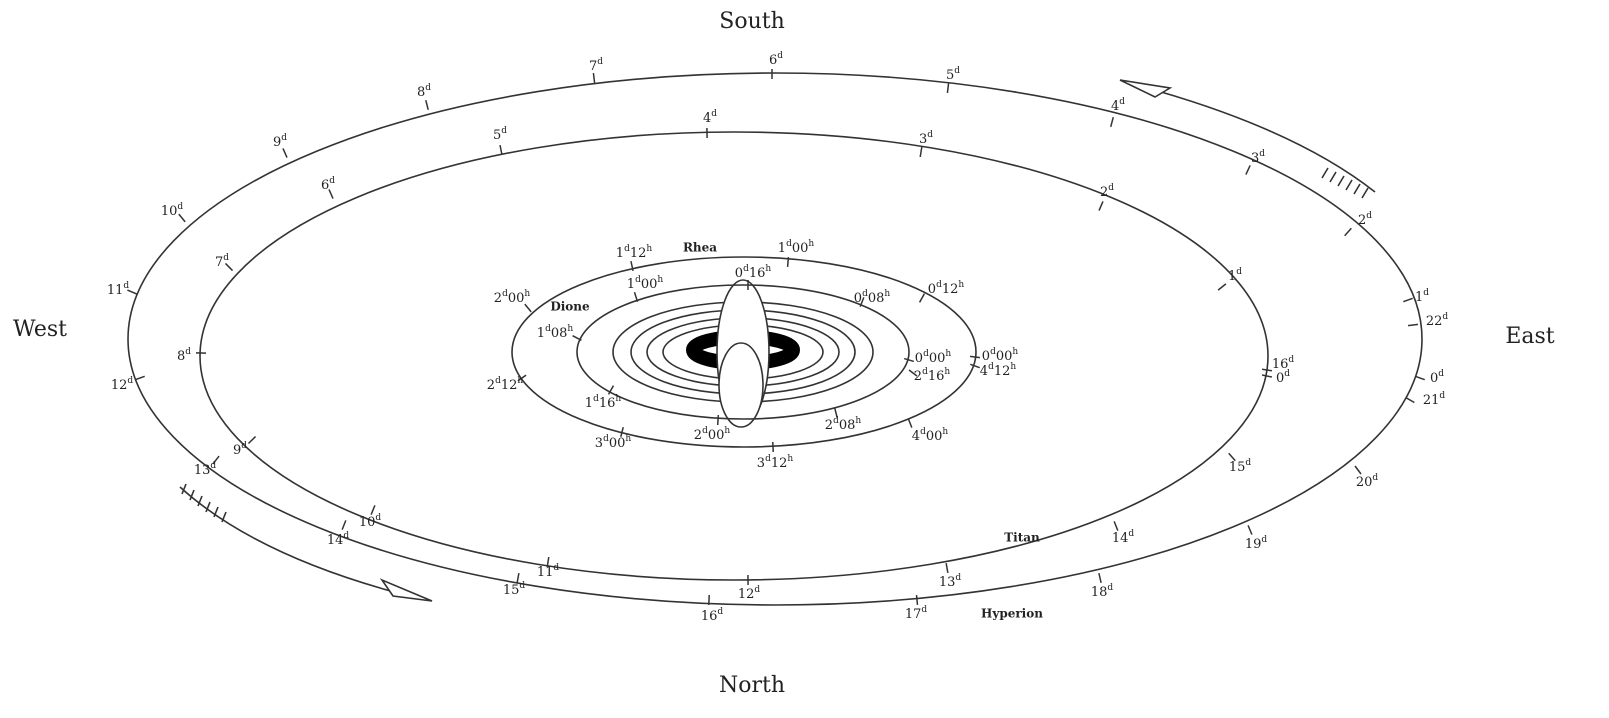 The width and height of the screenshot is (1609, 718). I want to click on tick-label: 7d, so click(596, 65).